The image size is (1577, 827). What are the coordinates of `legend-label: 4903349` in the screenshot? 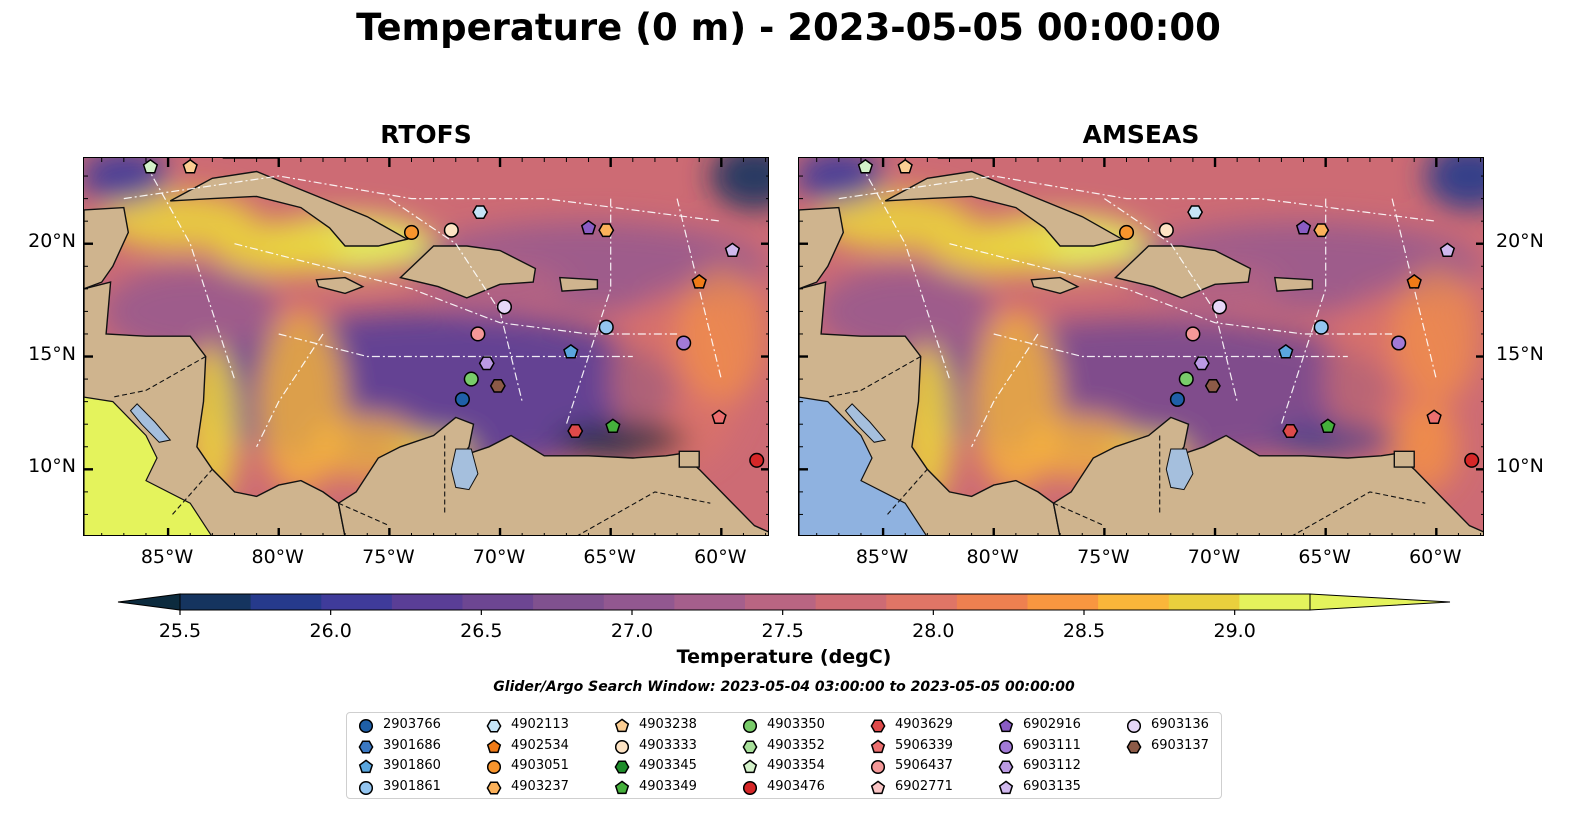 It's located at (668, 786).